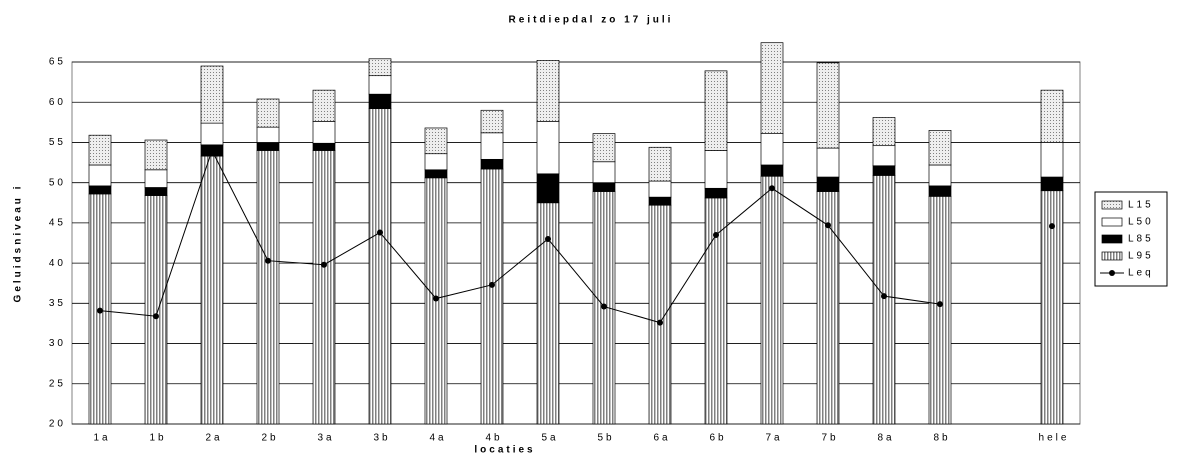  Describe the element at coordinates (101, 438) in the screenshot. I see `x-tick-label: 1a` at that location.